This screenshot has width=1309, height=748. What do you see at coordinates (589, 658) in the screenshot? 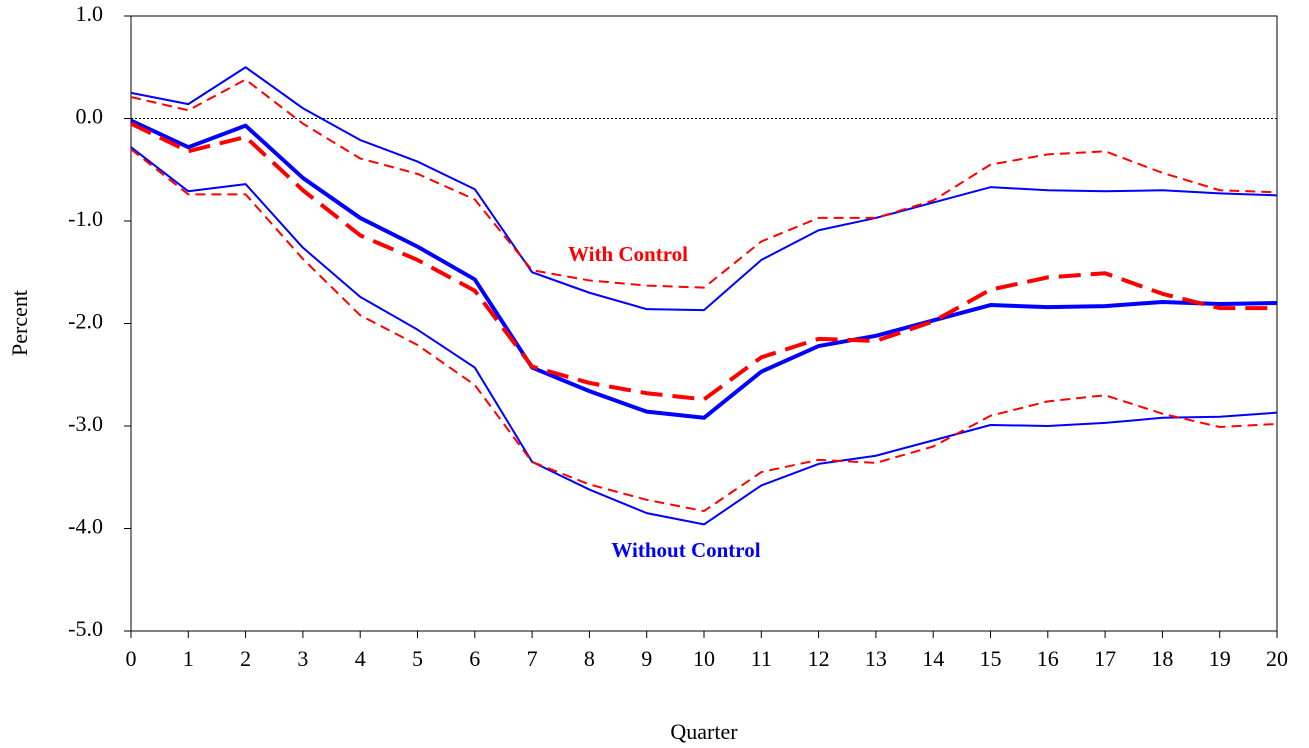
I see `x-tick-label: 8` at bounding box center [589, 658].